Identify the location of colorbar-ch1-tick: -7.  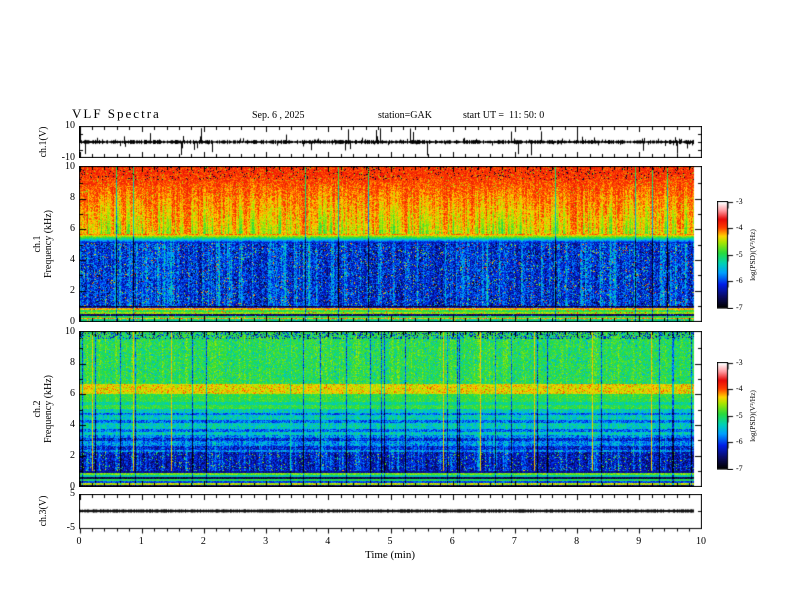
(739, 307).